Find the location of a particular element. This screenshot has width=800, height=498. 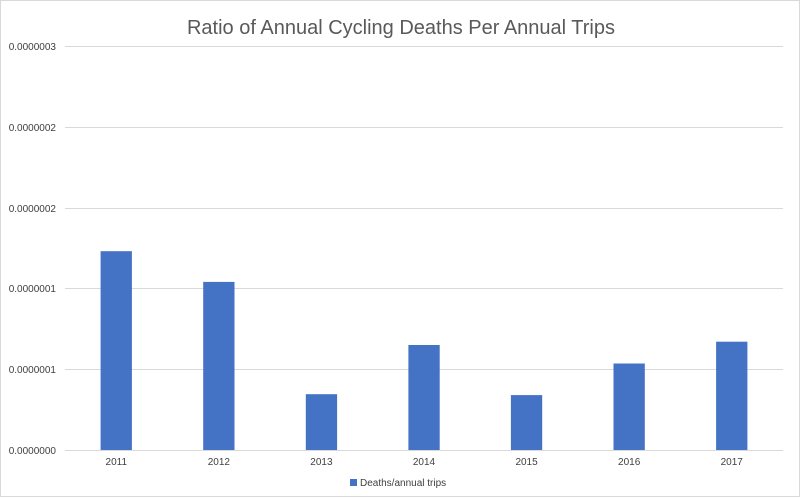

x-tick-label: 2014 is located at coordinates (424, 462).